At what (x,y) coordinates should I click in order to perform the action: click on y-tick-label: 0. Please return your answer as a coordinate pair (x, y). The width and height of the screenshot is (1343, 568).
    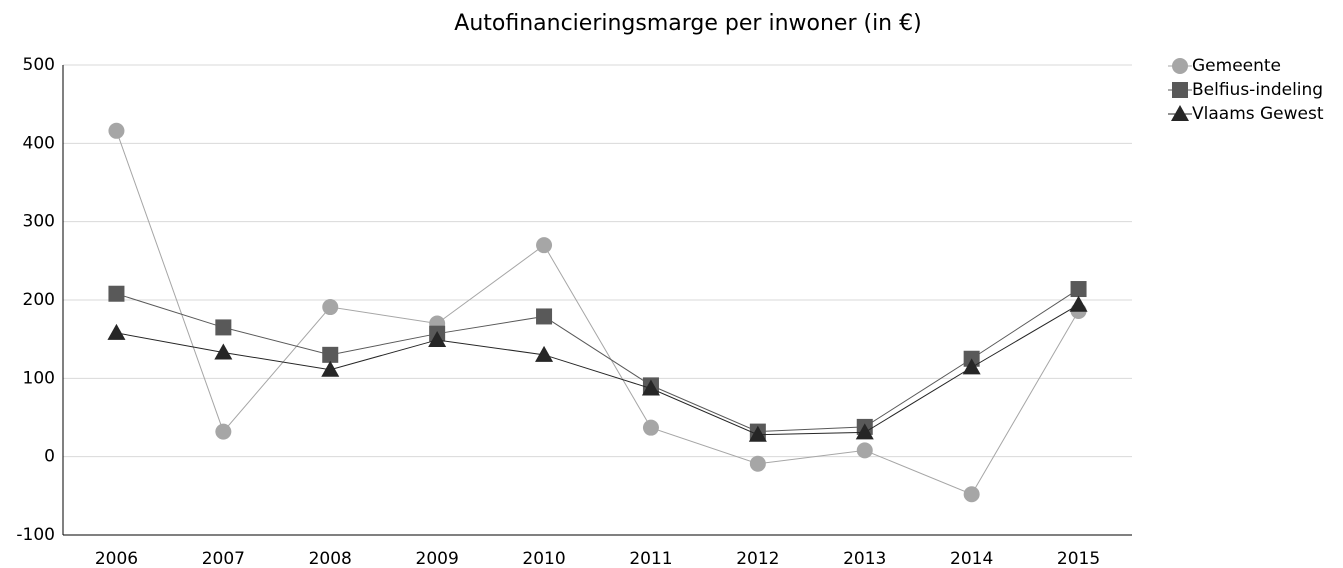
    Looking at the image, I should click on (49, 457).